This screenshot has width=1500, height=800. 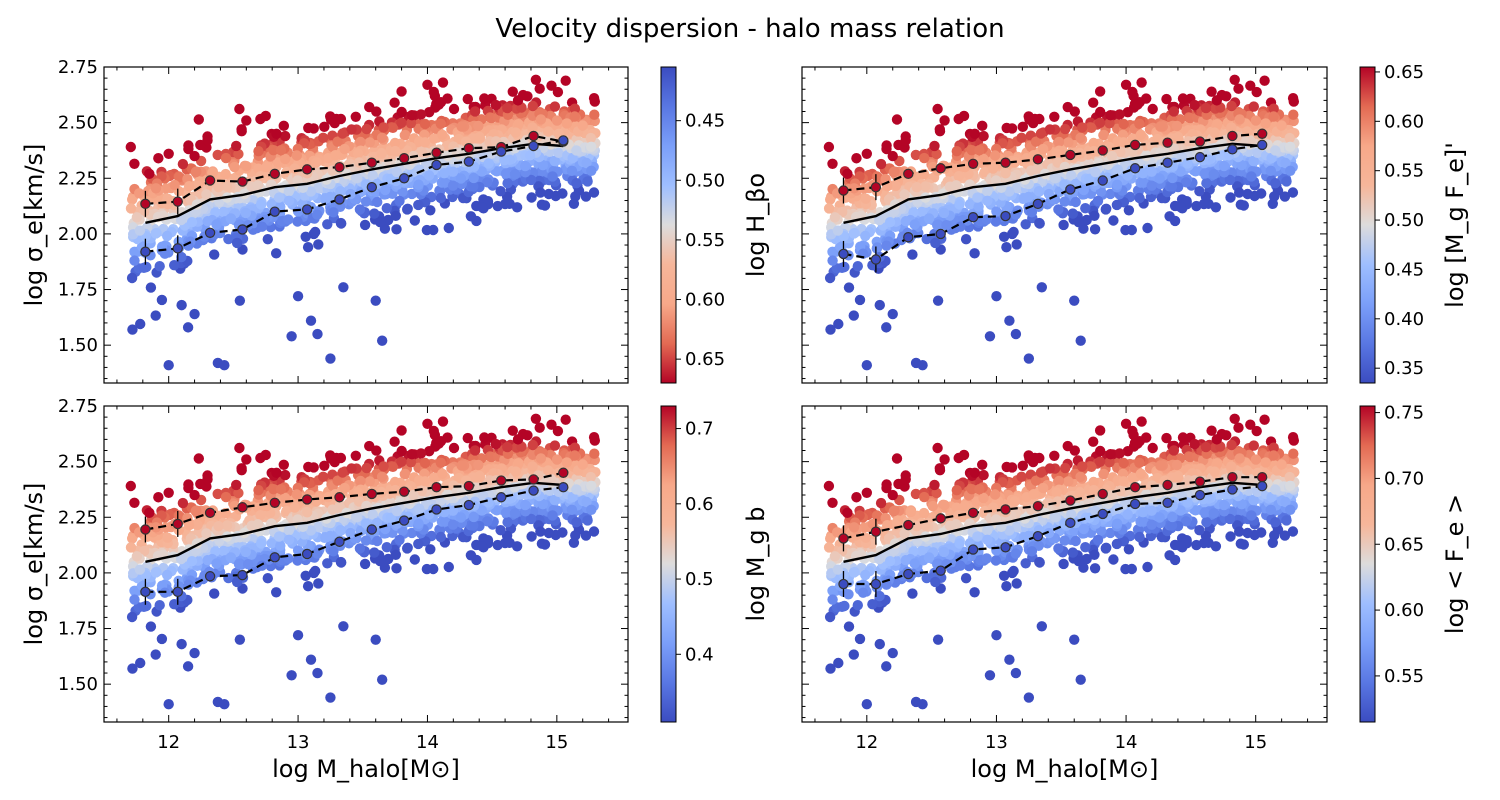 What do you see at coordinates (78, 290) in the screenshot?
I see `y-tick-label: 1.75` at bounding box center [78, 290].